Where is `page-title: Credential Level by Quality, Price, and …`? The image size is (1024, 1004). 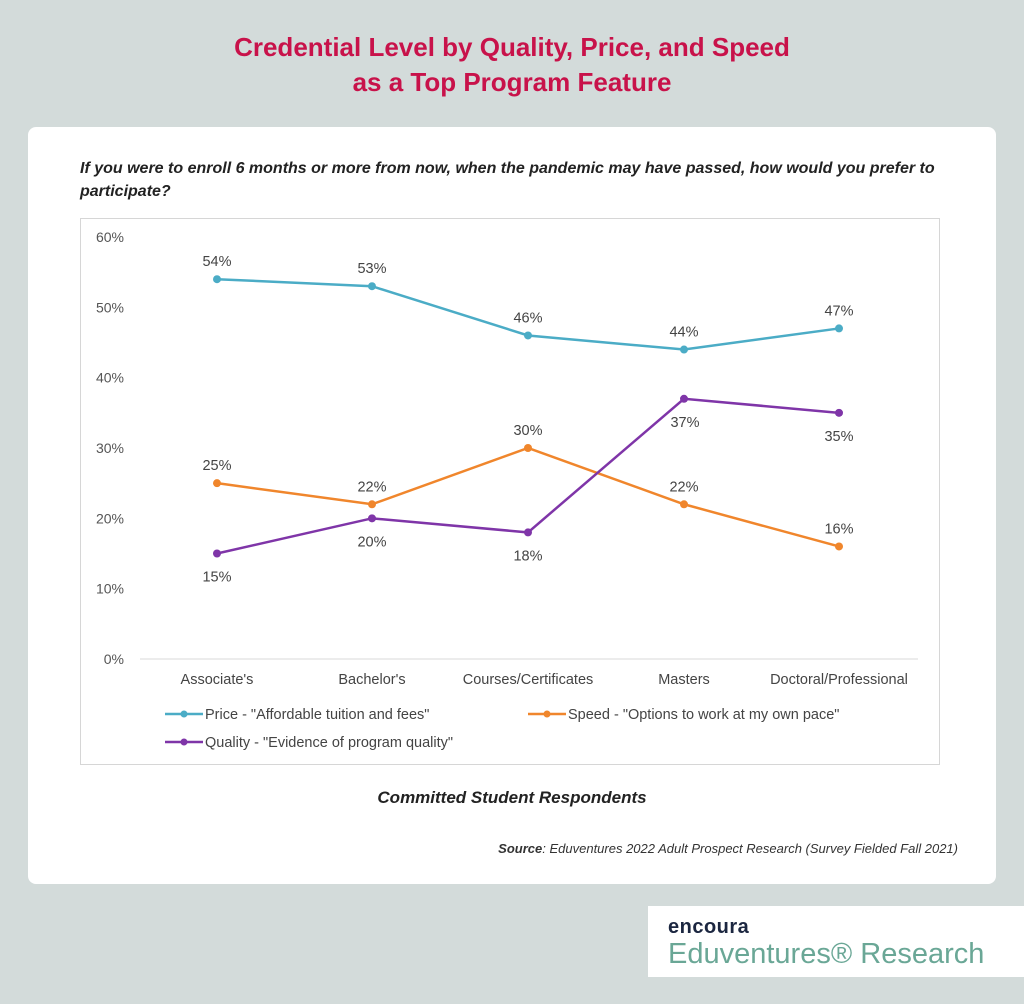
page-title: Credential Level by Quality, Price, and … is located at coordinates (512, 65).